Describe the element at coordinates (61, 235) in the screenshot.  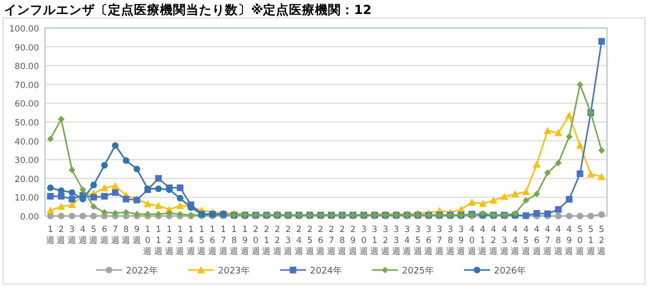
I see `x-tick-label: 2週` at that location.